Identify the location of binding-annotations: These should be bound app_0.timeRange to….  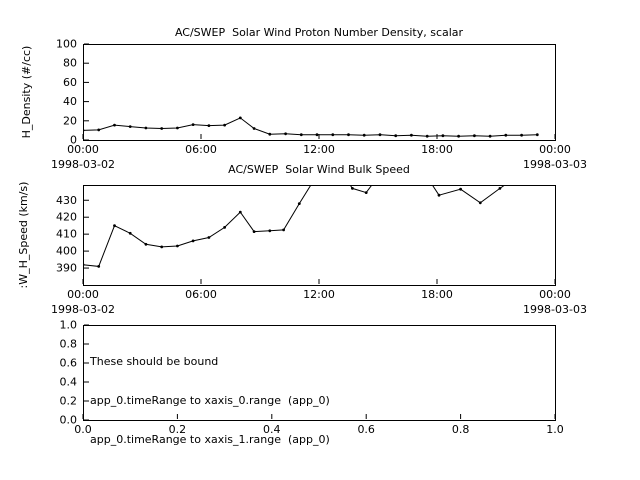
(210, 400).